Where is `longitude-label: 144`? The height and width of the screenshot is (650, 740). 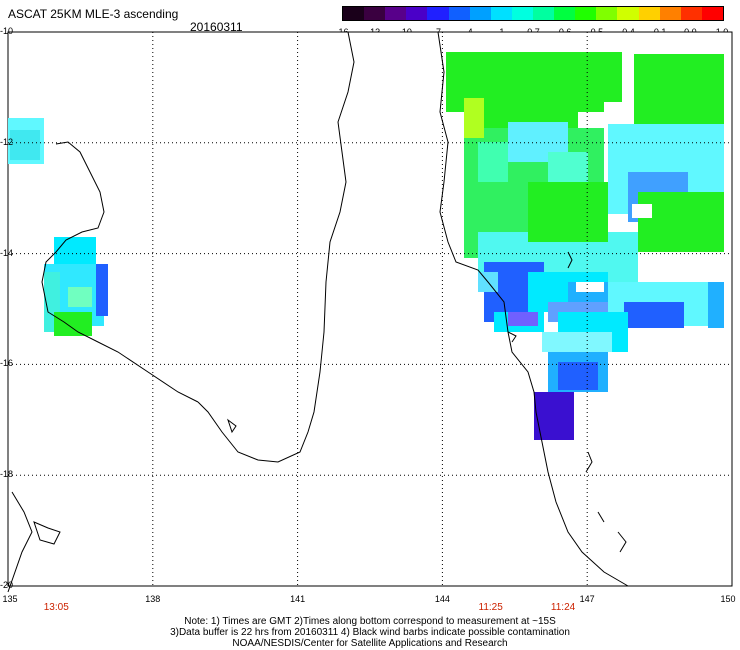 longitude-label: 144 is located at coordinates (442, 599).